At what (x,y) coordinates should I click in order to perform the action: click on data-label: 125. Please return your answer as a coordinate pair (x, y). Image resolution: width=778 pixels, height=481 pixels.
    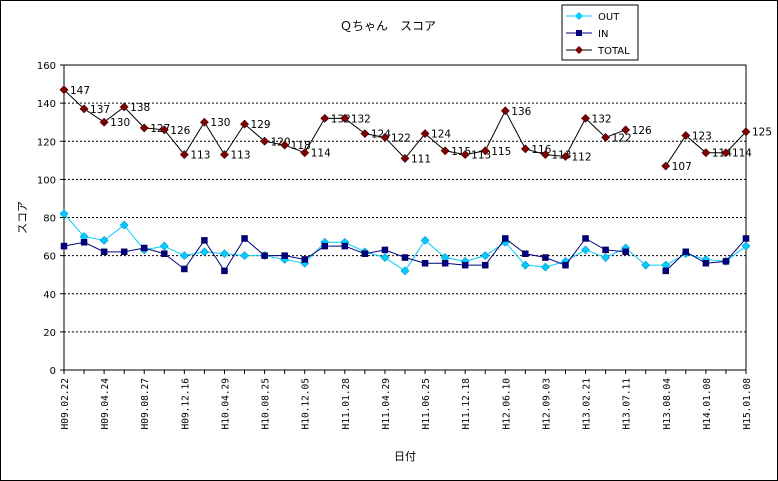
    Looking at the image, I should click on (762, 133).